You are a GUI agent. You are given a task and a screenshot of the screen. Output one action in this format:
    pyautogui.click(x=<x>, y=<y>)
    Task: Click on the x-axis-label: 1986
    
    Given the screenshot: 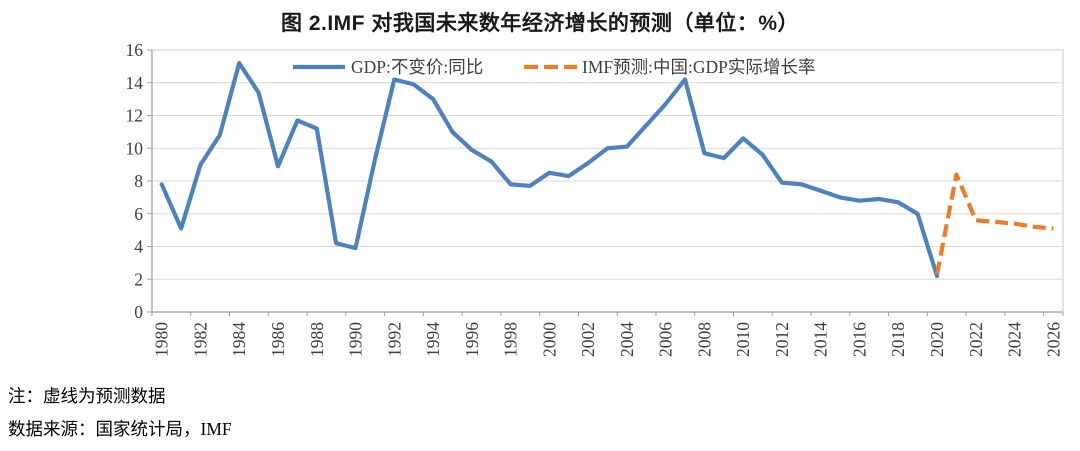 What is the action you would take?
    pyautogui.click(x=278, y=339)
    